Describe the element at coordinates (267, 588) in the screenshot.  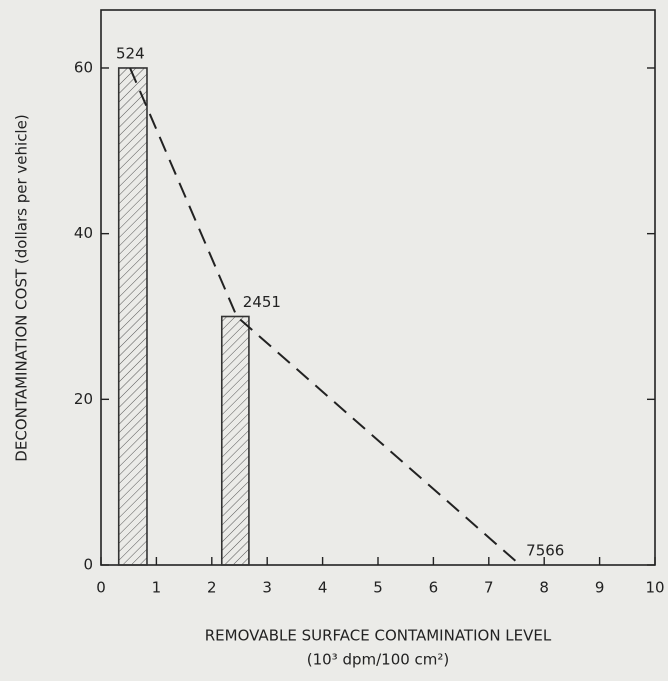
I see `x-tick-label: 3` at that location.